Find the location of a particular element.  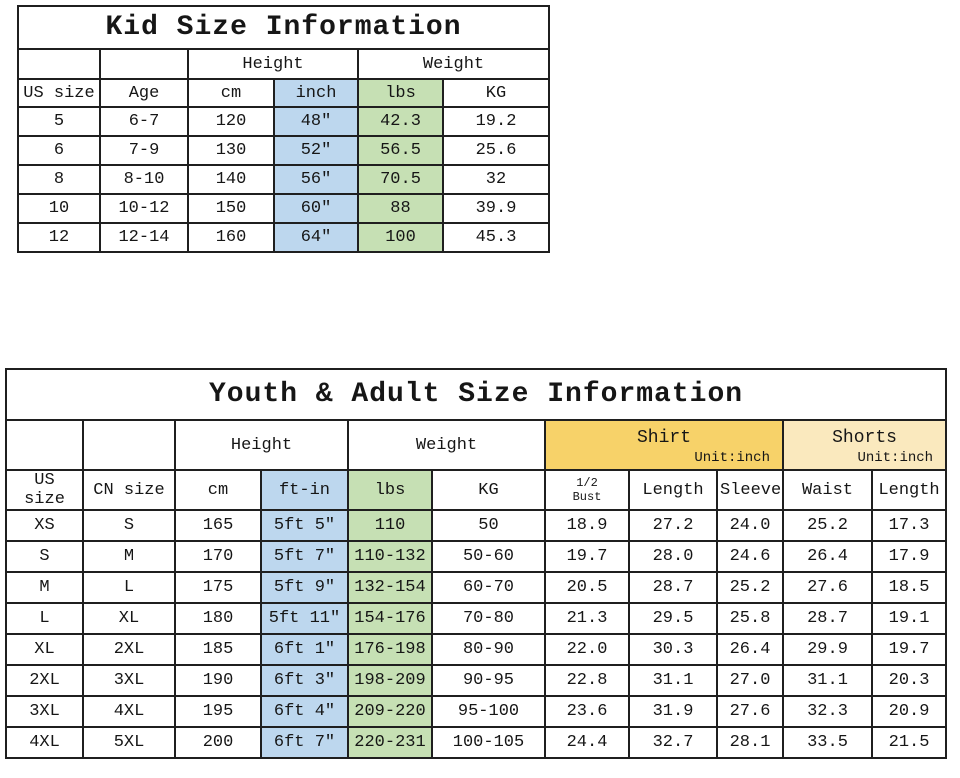

table-cell: 19.7 is located at coordinates (909, 649).